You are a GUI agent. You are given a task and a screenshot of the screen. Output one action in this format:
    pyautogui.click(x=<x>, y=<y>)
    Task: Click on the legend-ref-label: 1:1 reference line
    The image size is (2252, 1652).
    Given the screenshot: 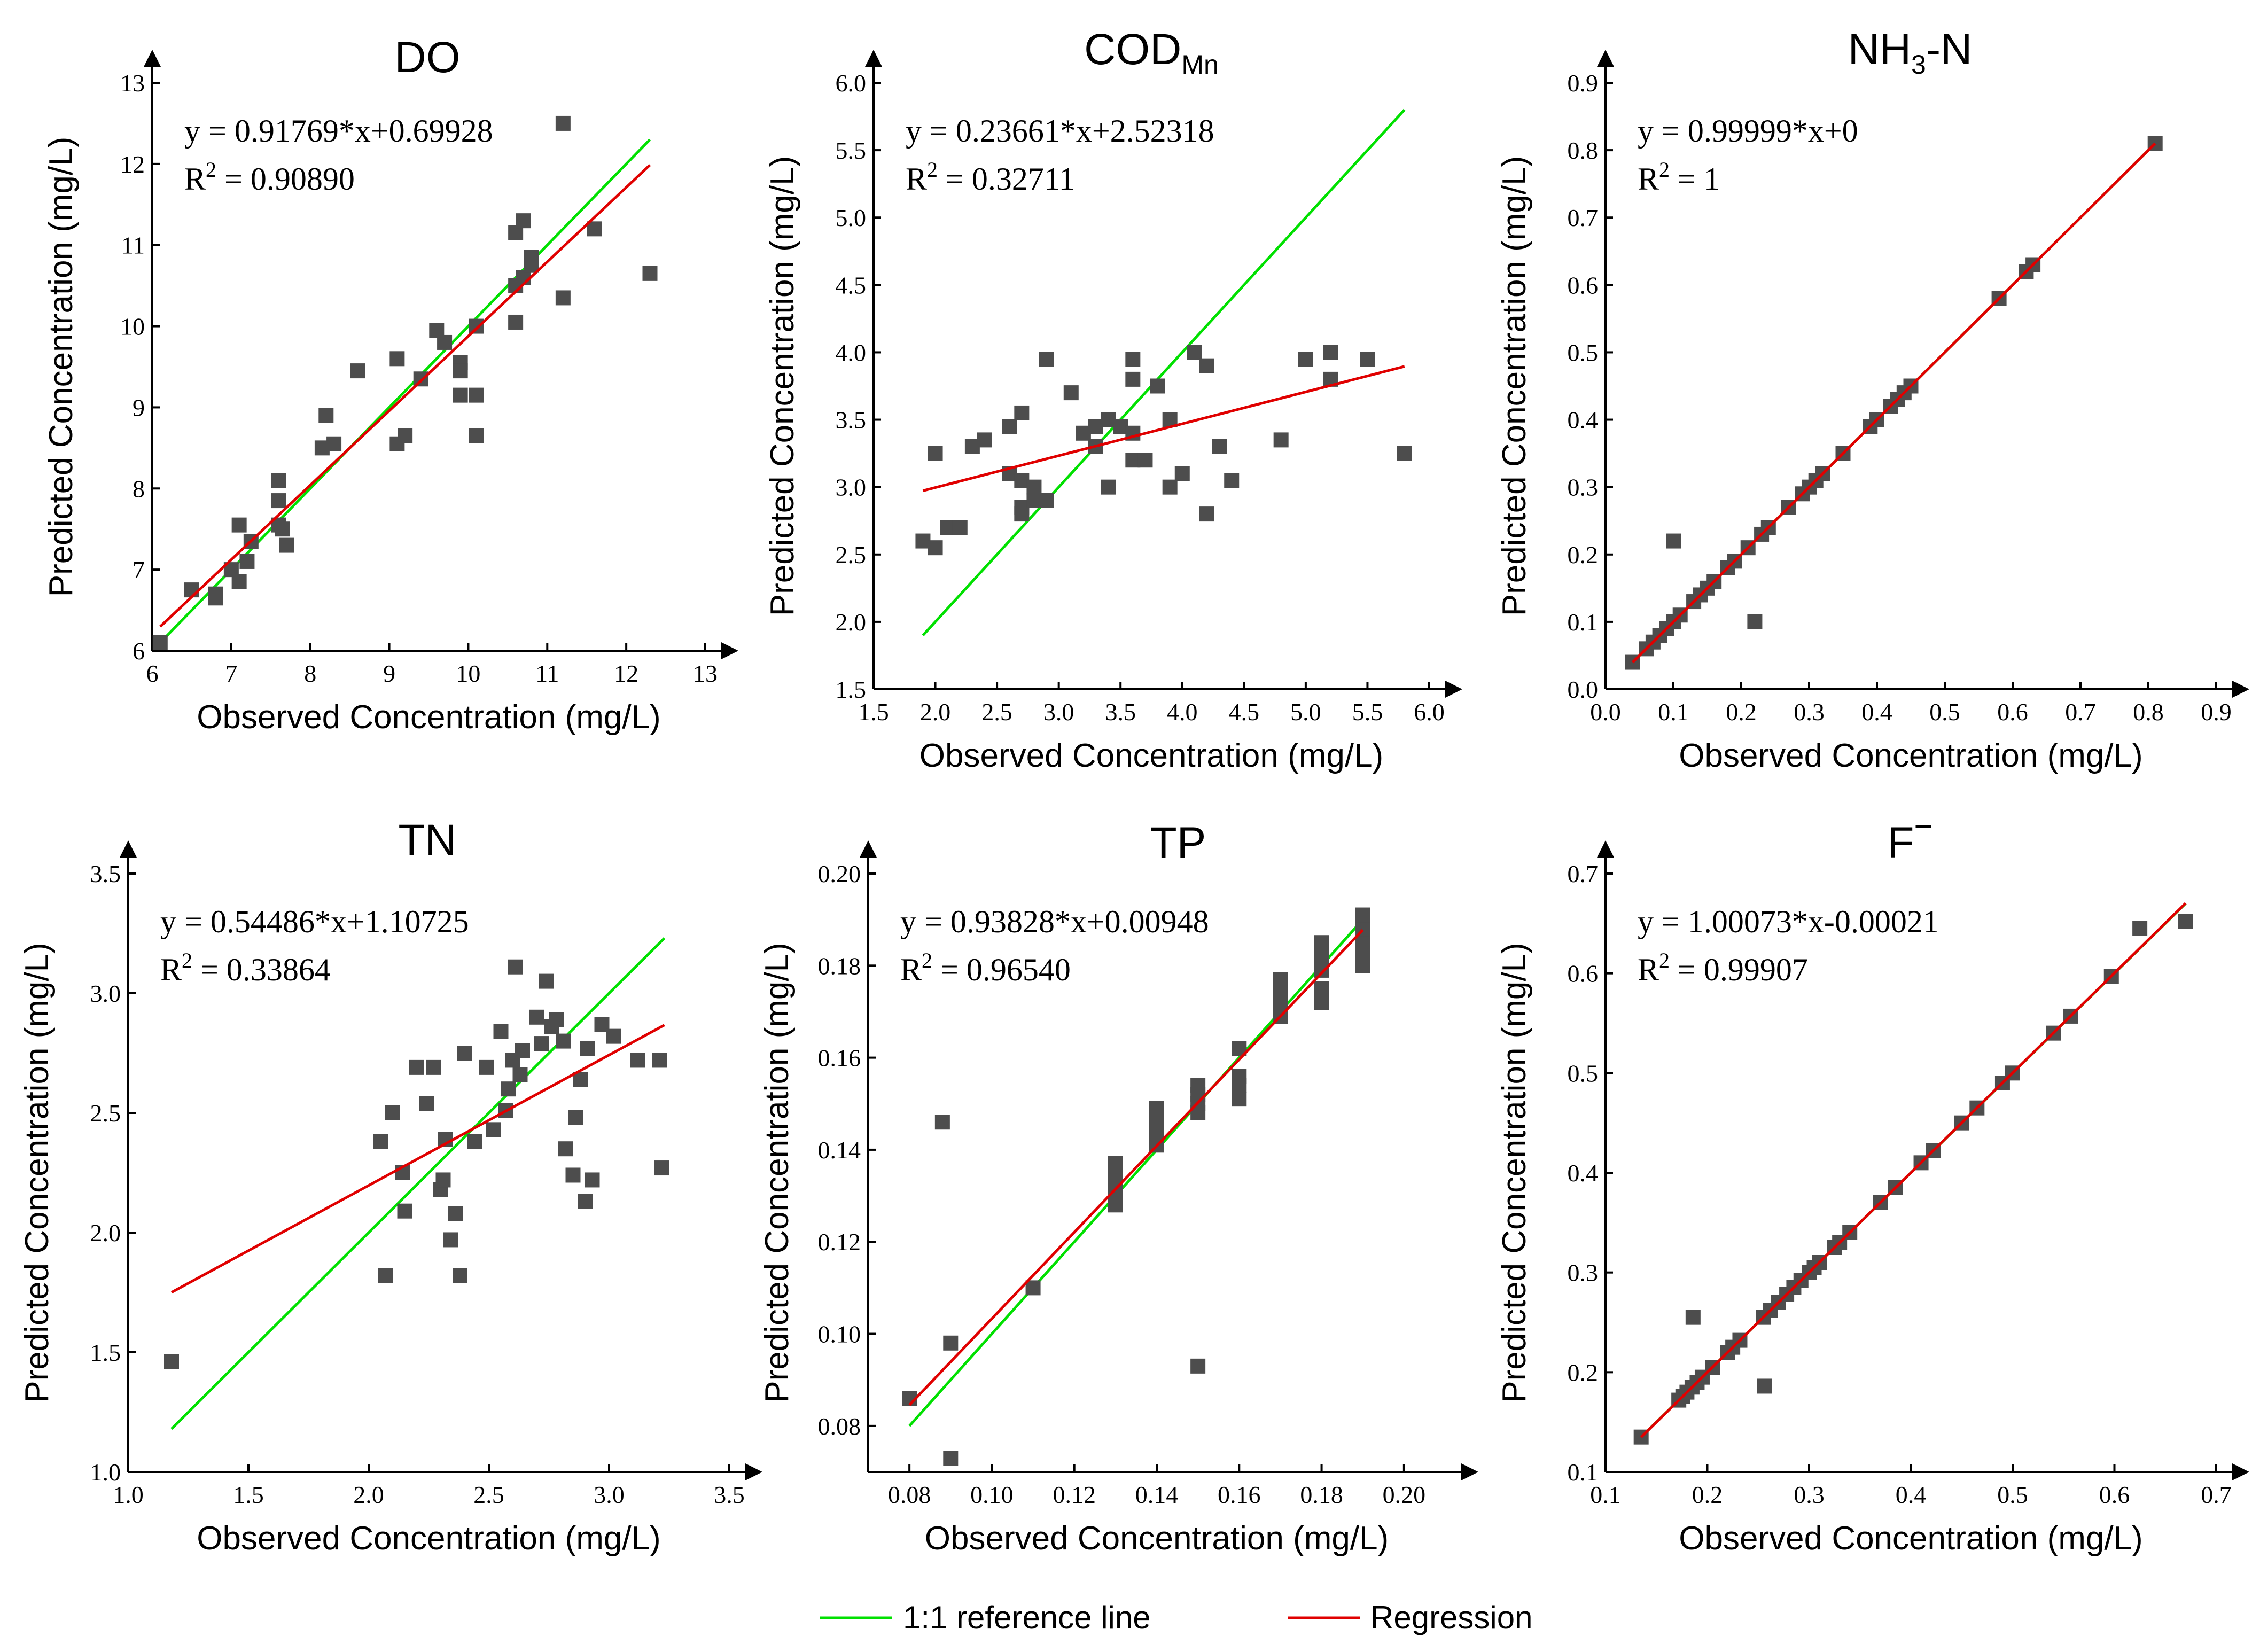 What is the action you would take?
    pyautogui.click(x=1027, y=1617)
    